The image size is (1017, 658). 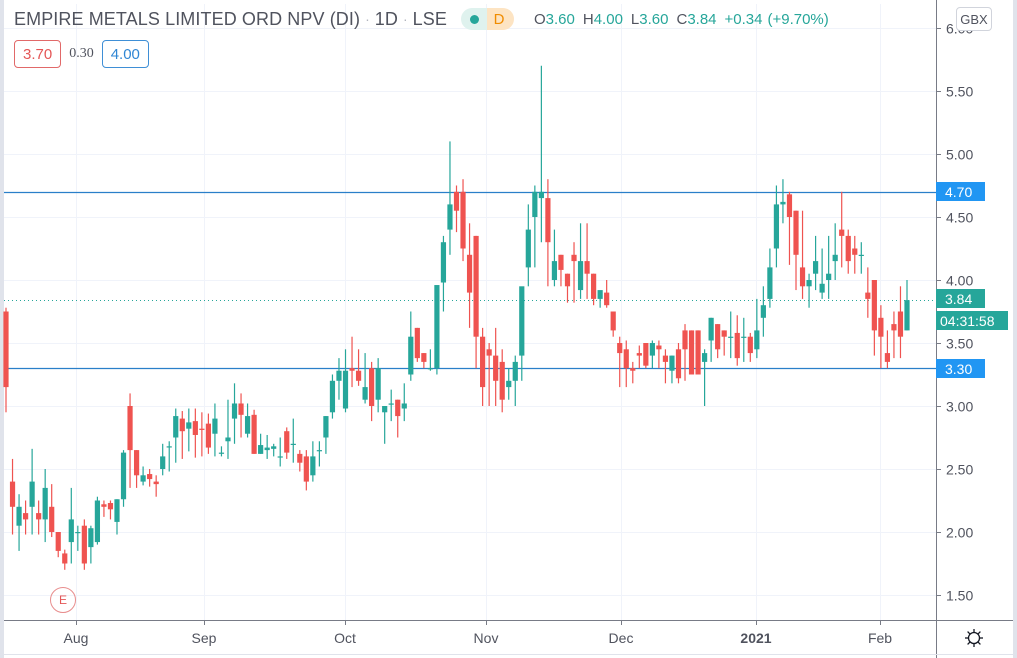 I want to click on resistance-price-tag: 4.70, so click(x=960, y=191).